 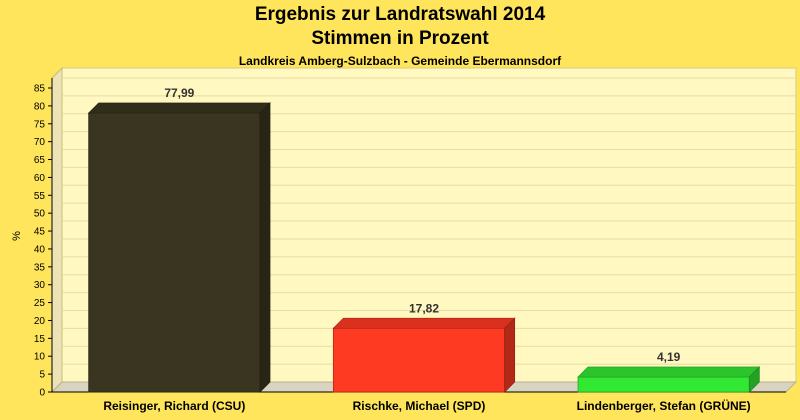 I want to click on y-tick-label: 20, so click(x=40, y=321).